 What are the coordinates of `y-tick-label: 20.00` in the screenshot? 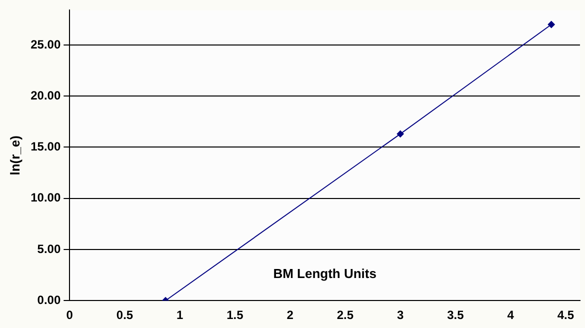 It's located at (45, 95).